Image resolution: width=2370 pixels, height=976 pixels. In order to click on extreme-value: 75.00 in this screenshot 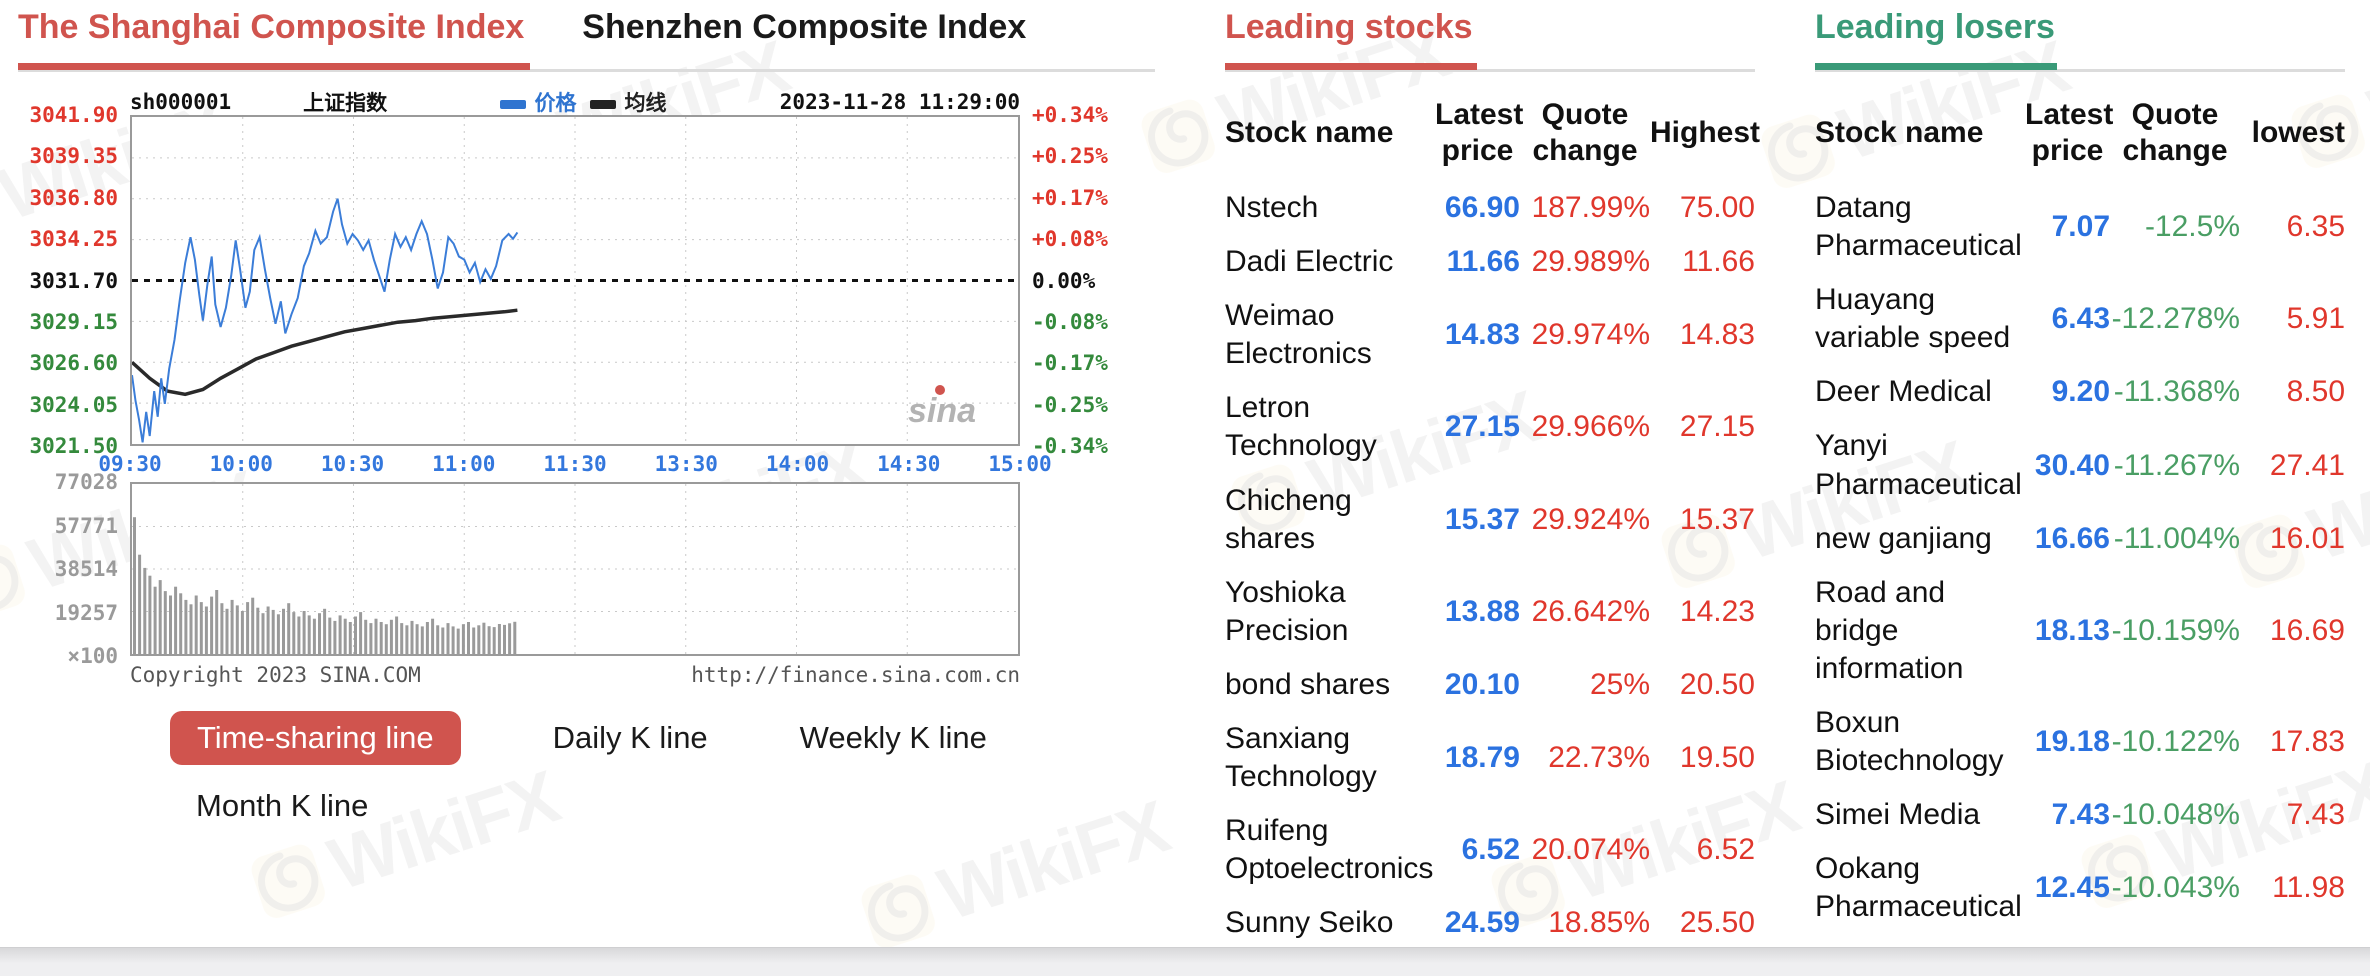, I will do `click(1717, 207)`.